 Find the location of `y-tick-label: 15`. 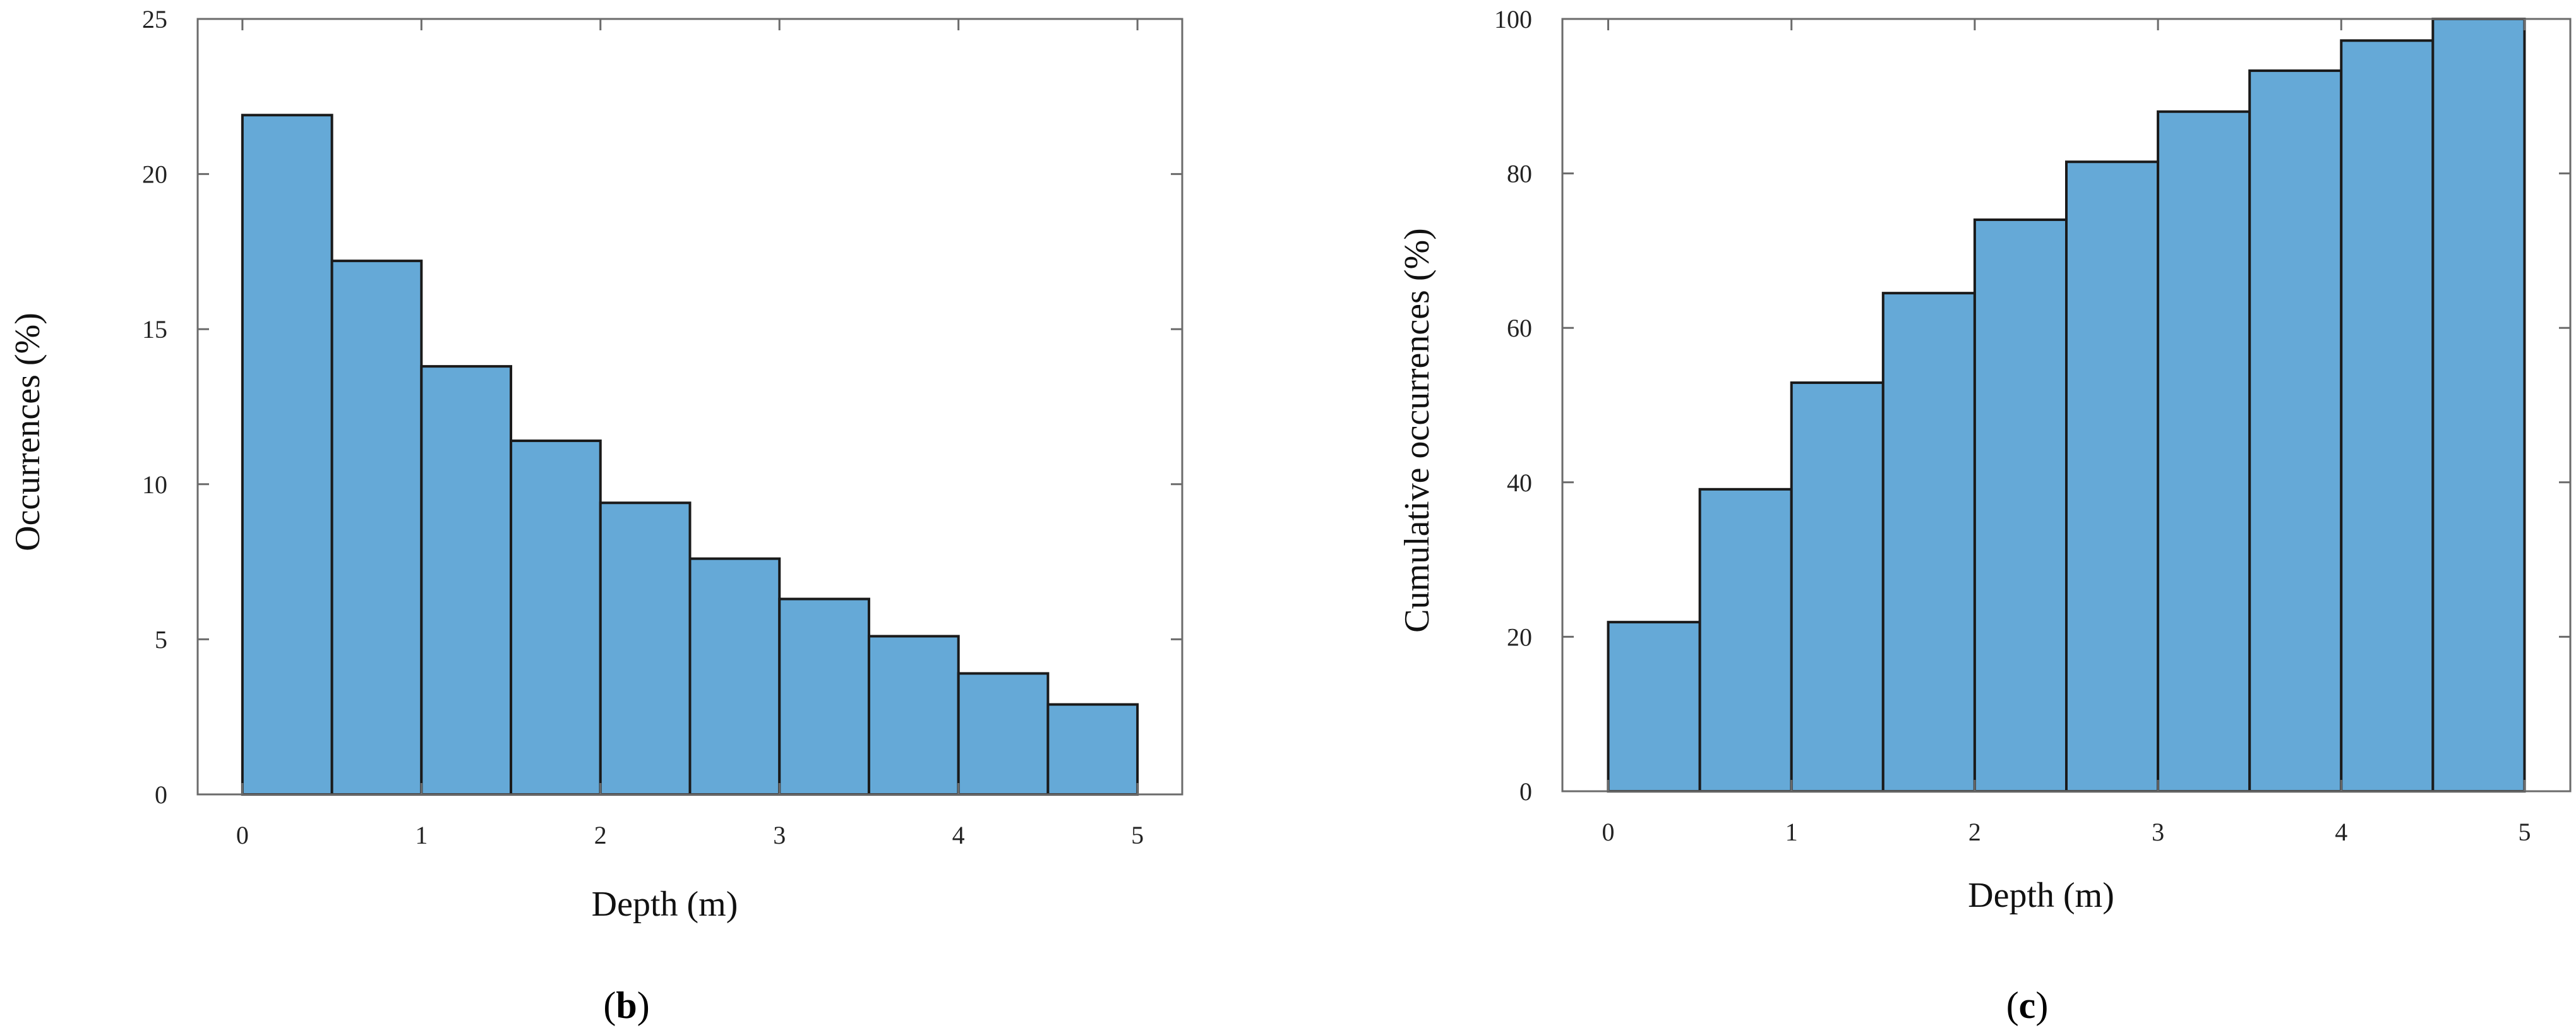

y-tick-label: 15 is located at coordinates (154, 329).